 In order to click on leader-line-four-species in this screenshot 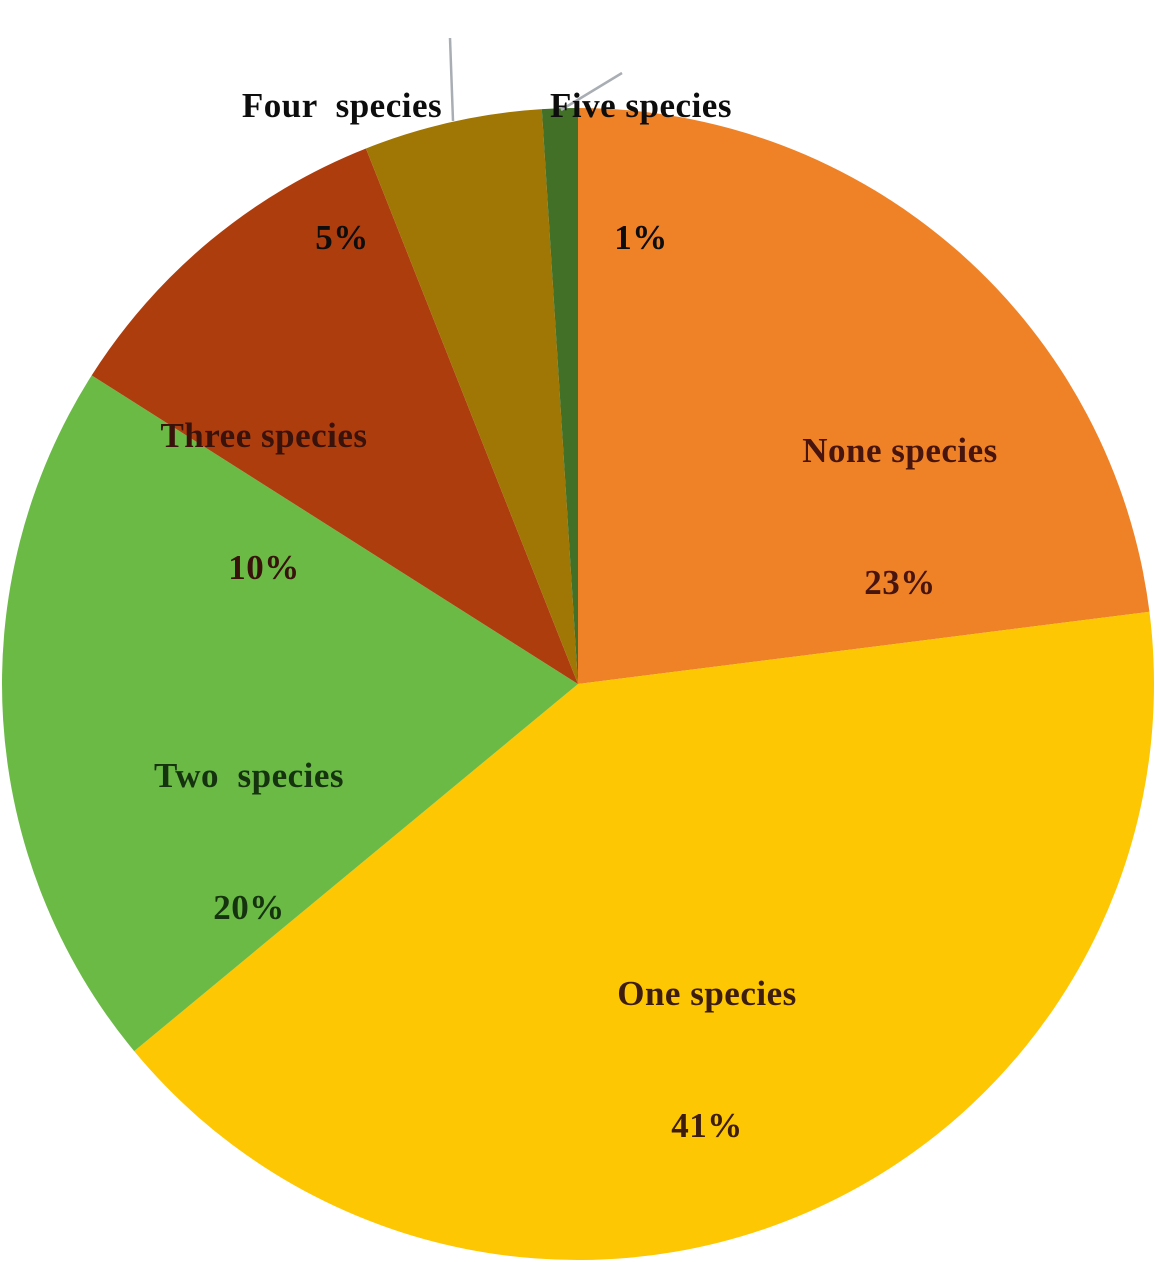, I will do `click(451, 79)`.